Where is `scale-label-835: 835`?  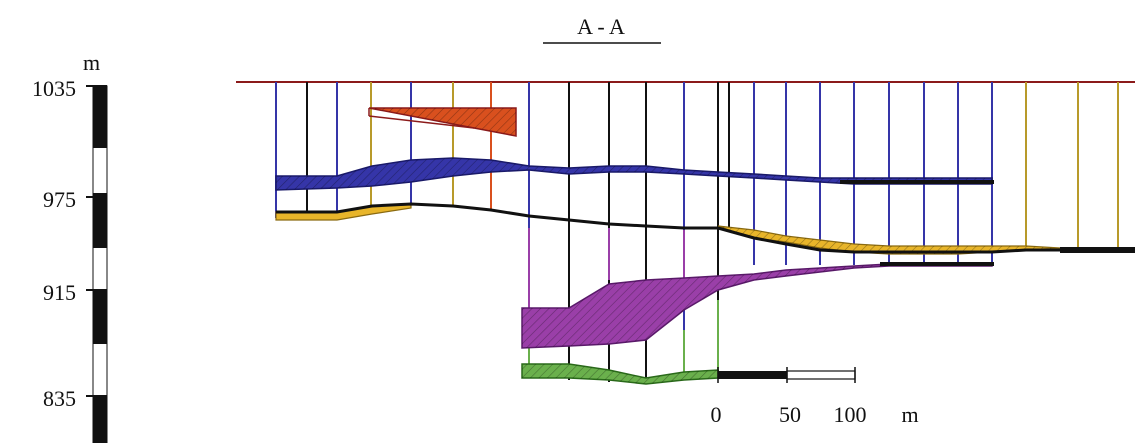 scale-label-835: 835 is located at coordinates (59, 398).